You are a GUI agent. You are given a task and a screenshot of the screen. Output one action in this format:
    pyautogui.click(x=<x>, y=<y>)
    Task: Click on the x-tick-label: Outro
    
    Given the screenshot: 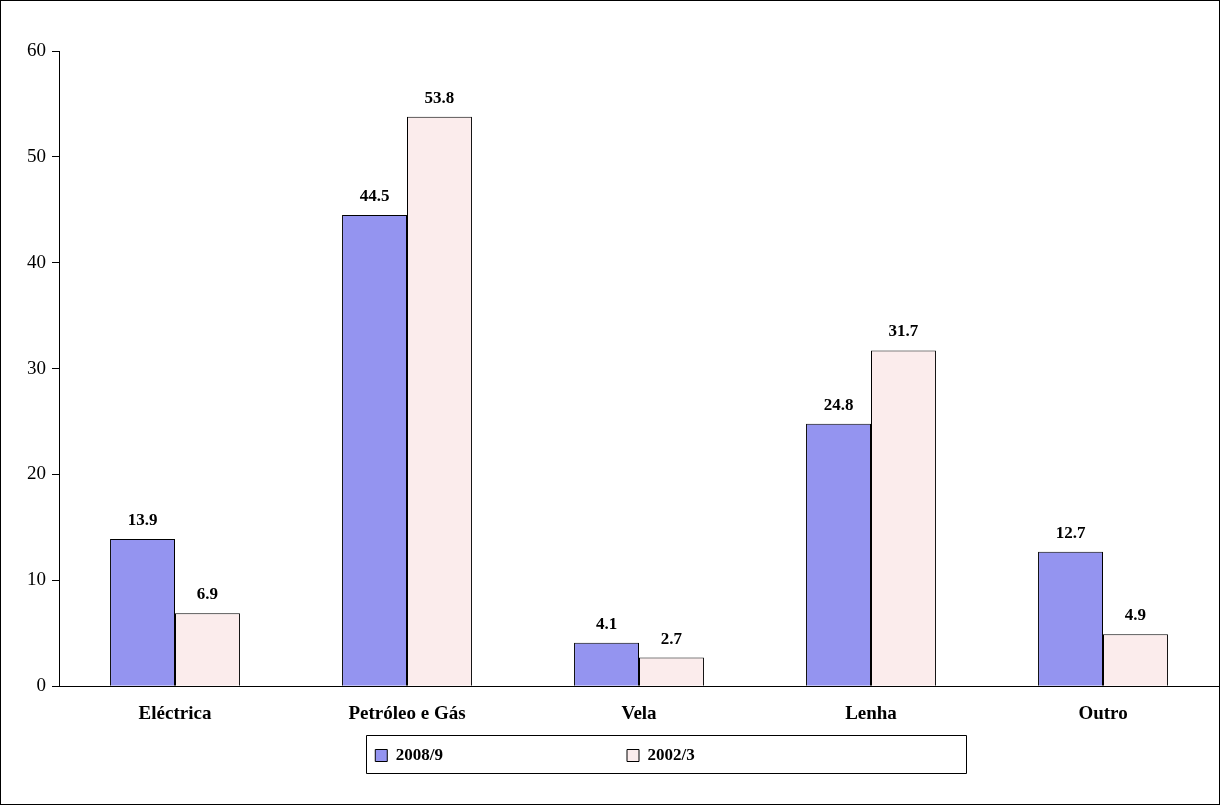 What is the action you would take?
    pyautogui.click(x=1103, y=712)
    